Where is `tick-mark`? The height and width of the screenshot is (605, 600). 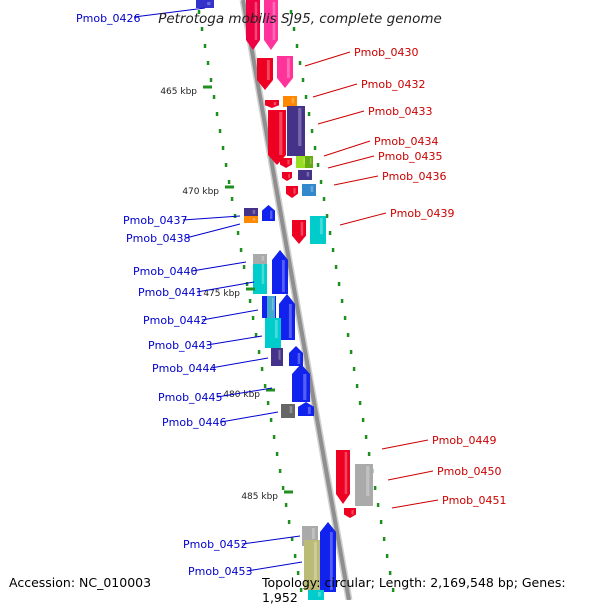 tick-mark is located at coordinates (207, 87).